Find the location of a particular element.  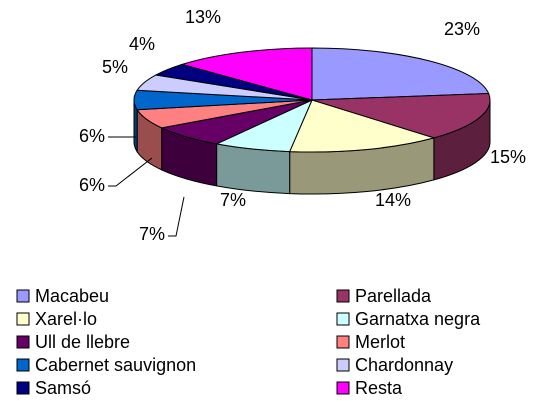

legend-label: Parellada is located at coordinates (393, 296).